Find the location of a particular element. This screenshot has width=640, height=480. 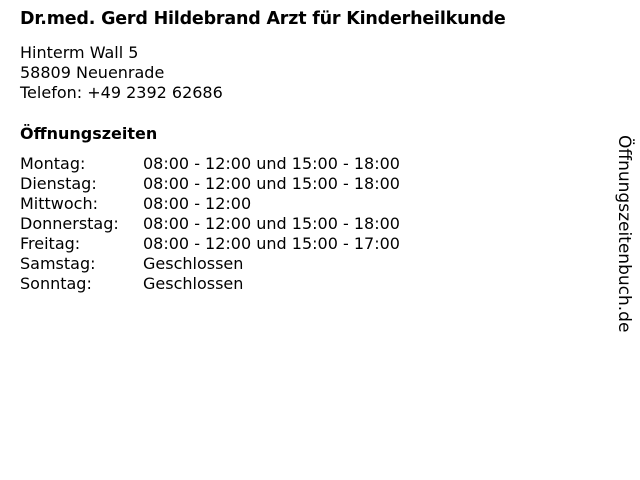

watermark-text: Öffnungszeitenbuch.de is located at coordinates (624, 234).